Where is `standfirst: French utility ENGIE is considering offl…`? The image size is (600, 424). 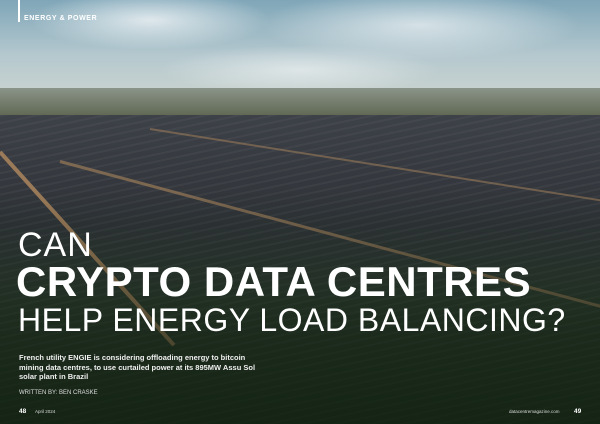
standfirst: French utility ENGIE is considering offl… is located at coordinates (137, 367).